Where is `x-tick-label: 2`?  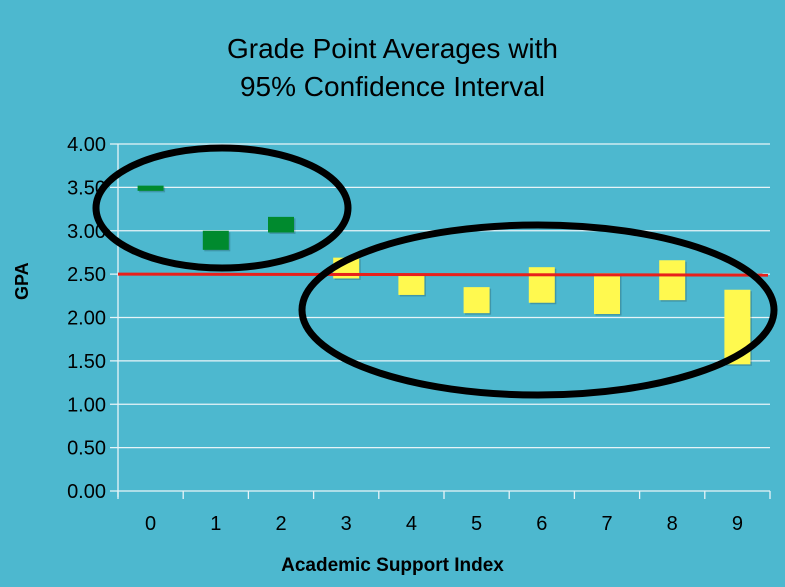
x-tick-label: 2 is located at coordinates (280, 524).